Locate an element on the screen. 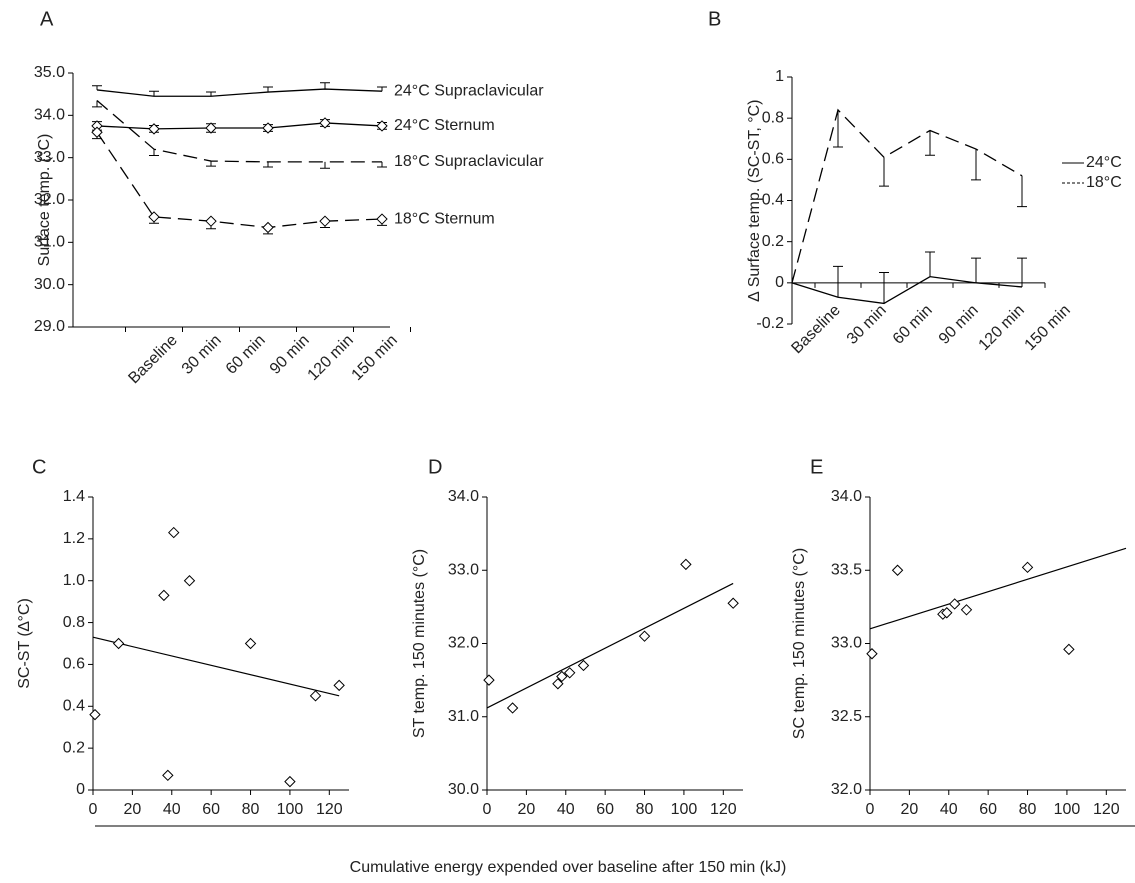  x-tick-label: 20 is located at coordinates (132, 809).